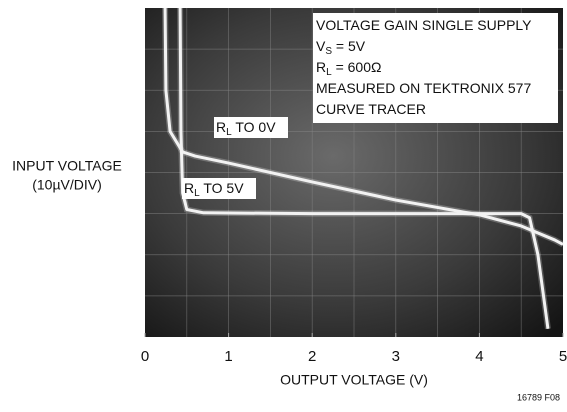  Describe the element at coordinates (396, 356) in the screenshot. I see `x-tick-label: 3` at that location.